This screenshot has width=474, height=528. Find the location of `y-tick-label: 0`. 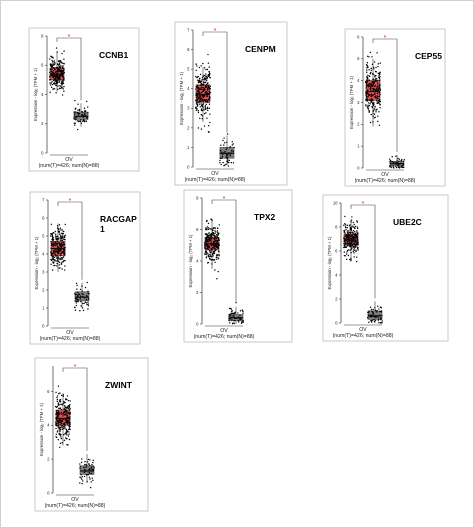

y-tick-label: 0 is located at coordinates (358, 167).